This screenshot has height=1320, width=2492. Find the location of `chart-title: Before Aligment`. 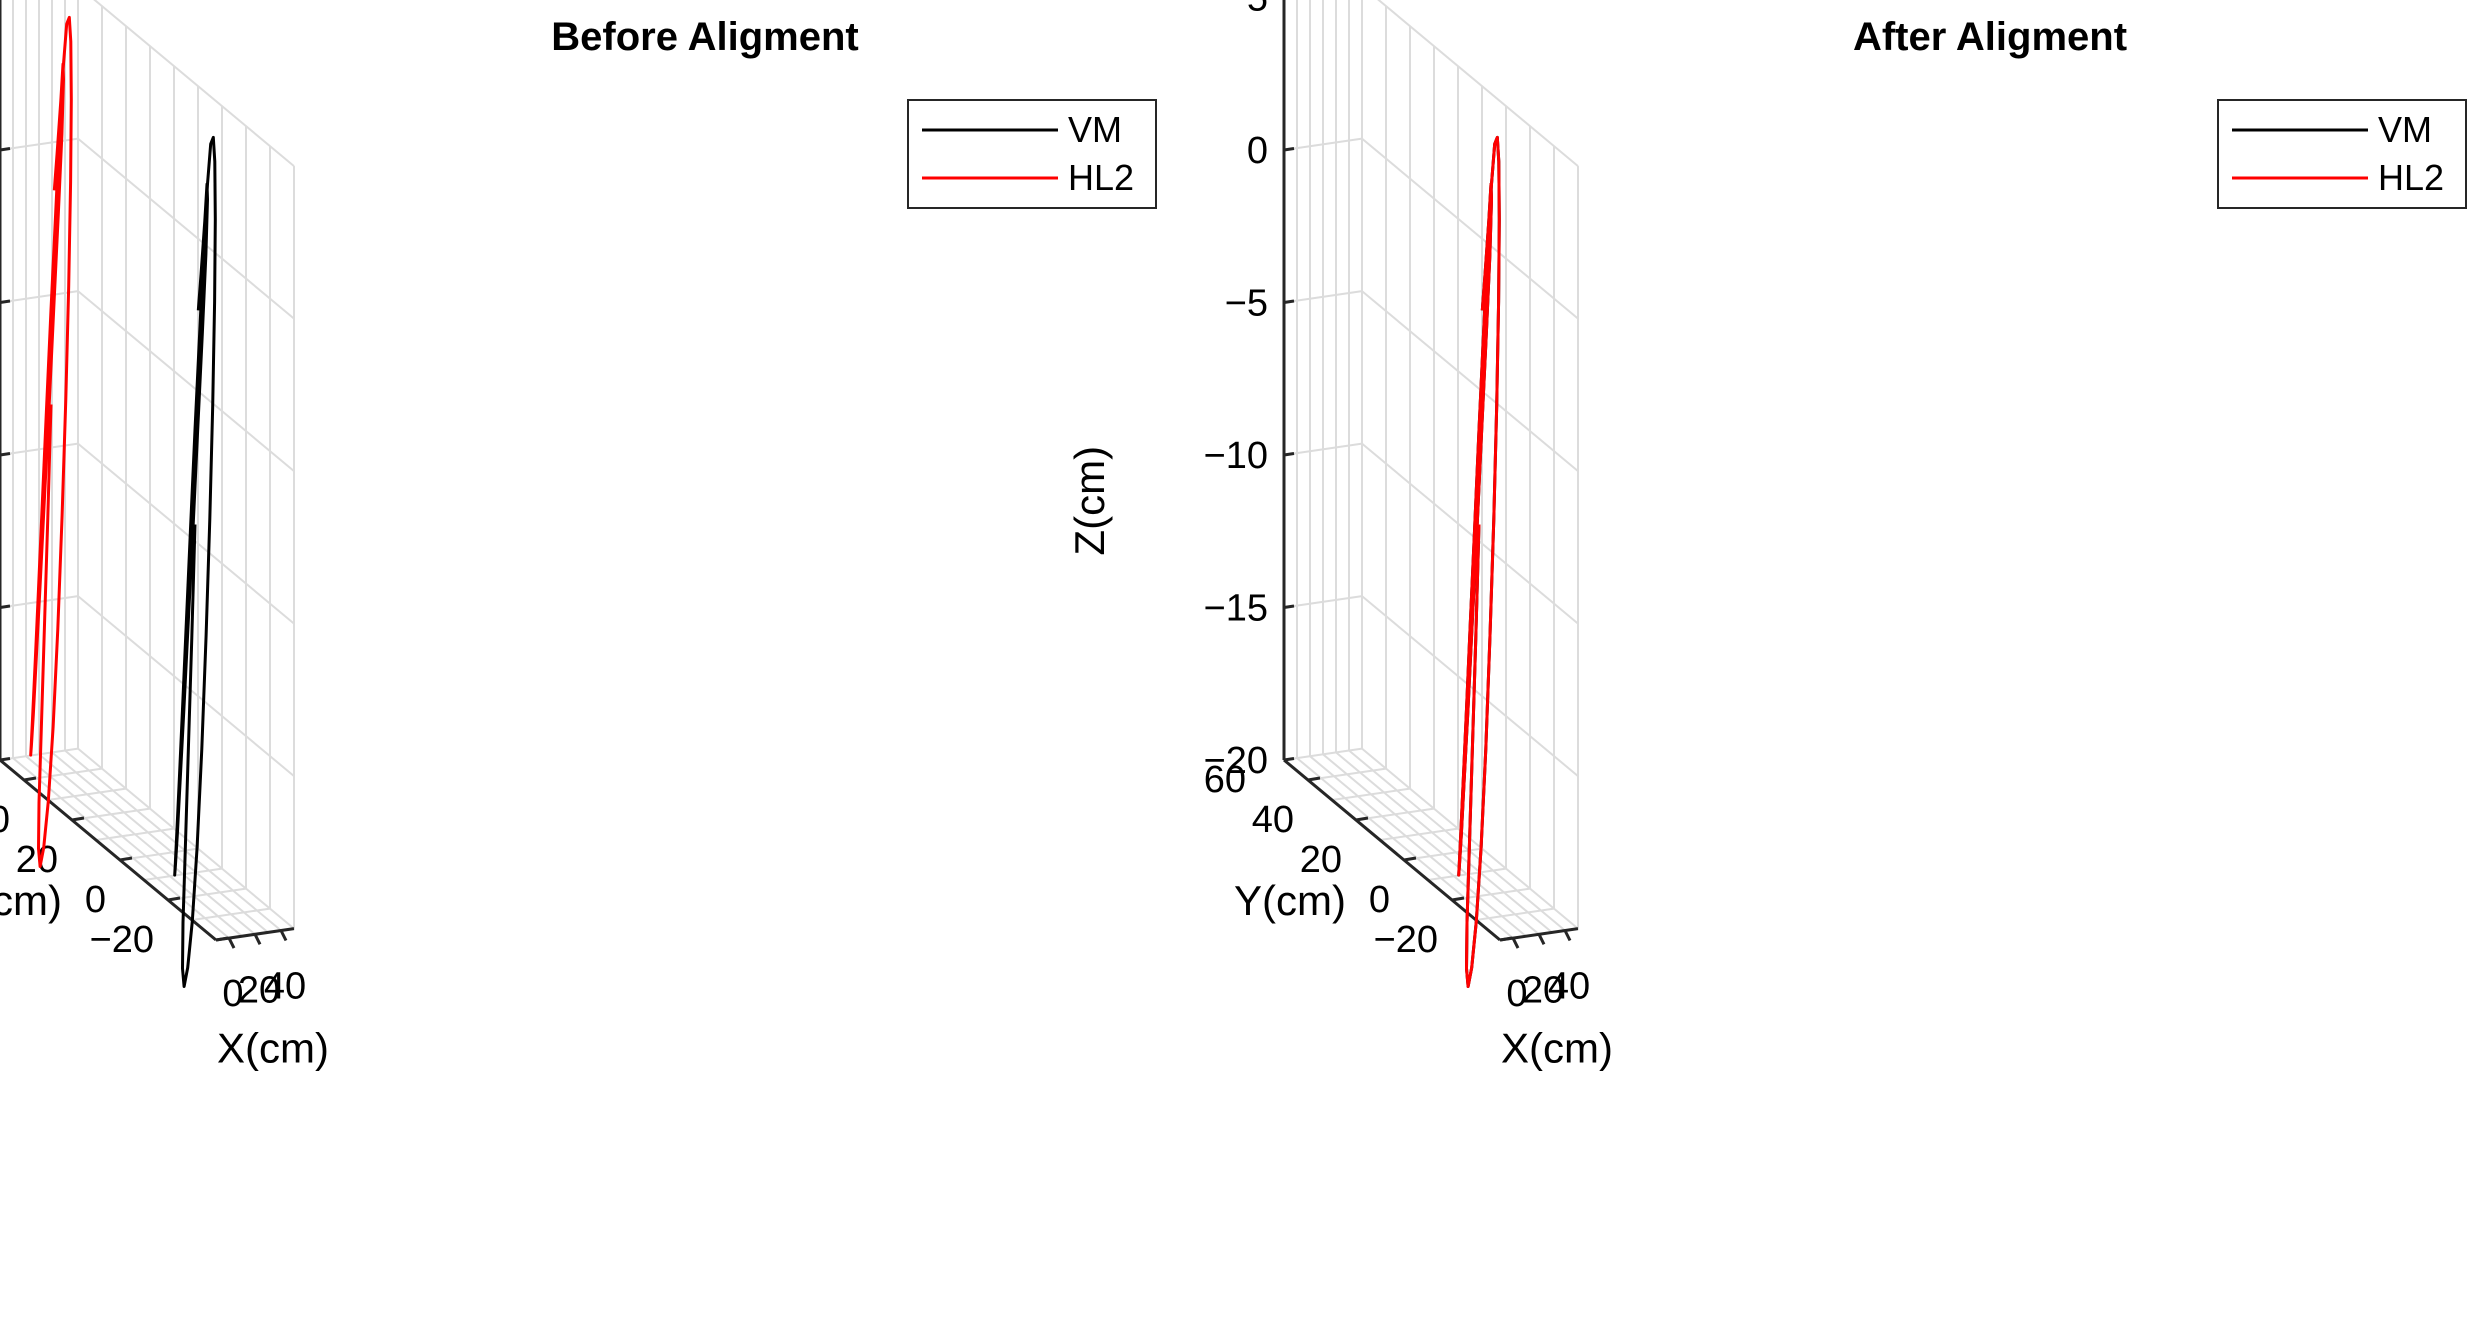

chart-title: Before Aligment is located at coordinates (704, 37).